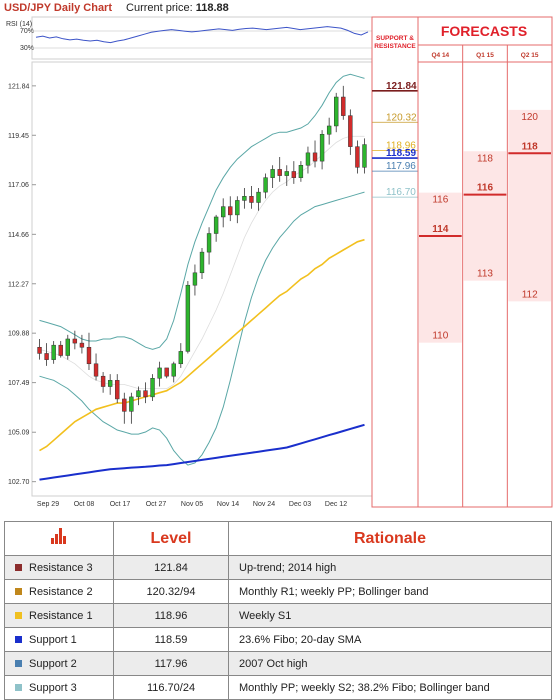 The height and width of the screenshot is (700, 559). I want to click on row-level: 121.84, so click(171, 567).